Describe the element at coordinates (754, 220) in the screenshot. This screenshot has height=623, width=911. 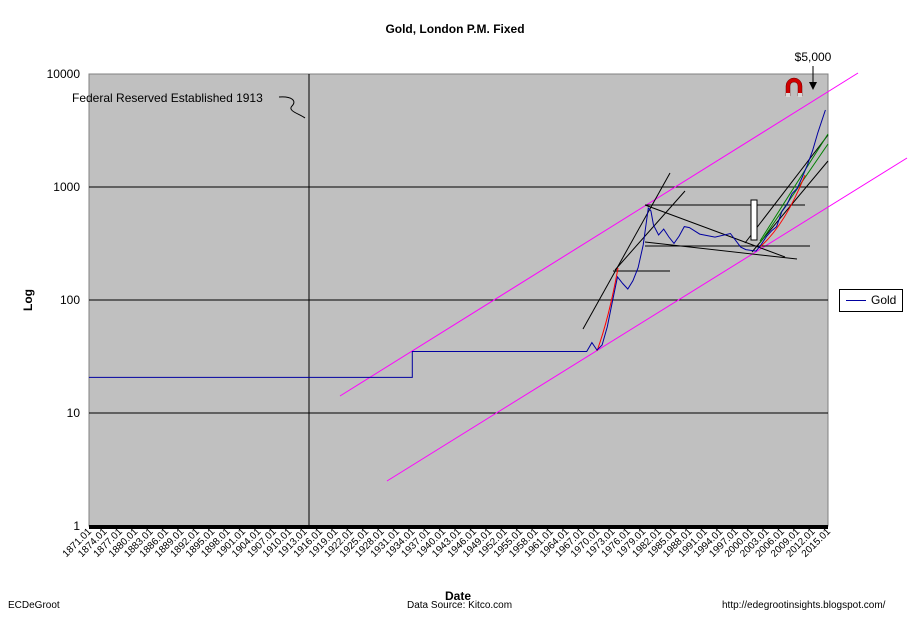
I see `highlight-bar` at that location.